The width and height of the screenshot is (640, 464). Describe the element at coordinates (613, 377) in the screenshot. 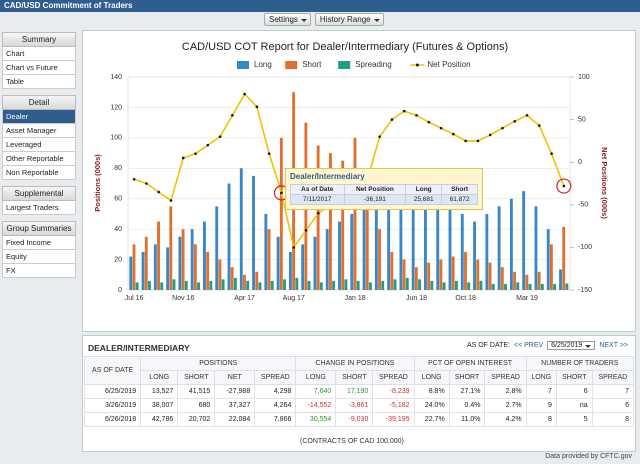

I see `column-header: SPREAD` at that location.